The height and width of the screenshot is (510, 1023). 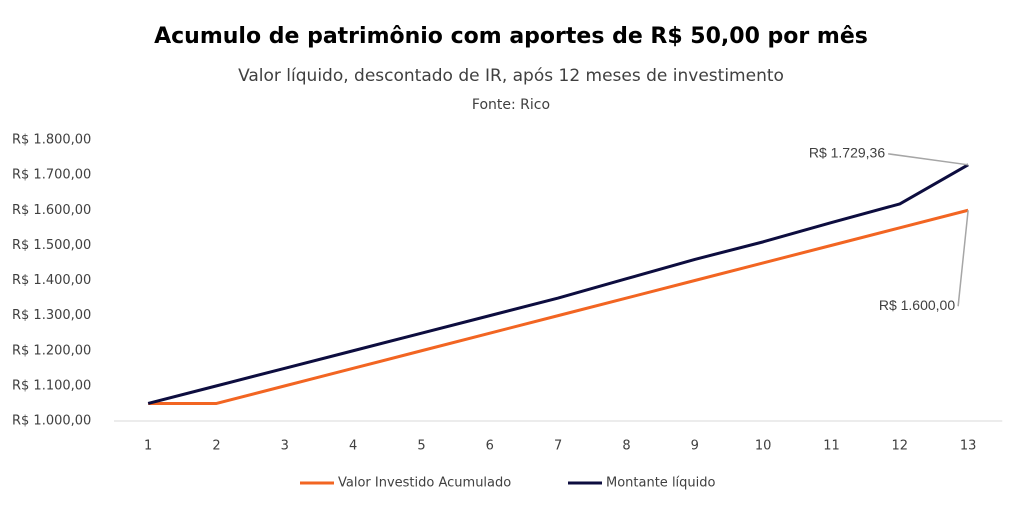 What do you see at coordinates (490, 446) in the screenshot?
I see `x-tick-label: 6` at bounding box center [490, 446].